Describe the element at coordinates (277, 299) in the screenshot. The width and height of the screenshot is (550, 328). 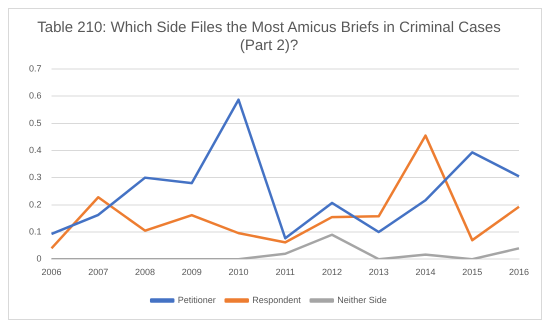
I see `legend-label: Respondent` at that location.